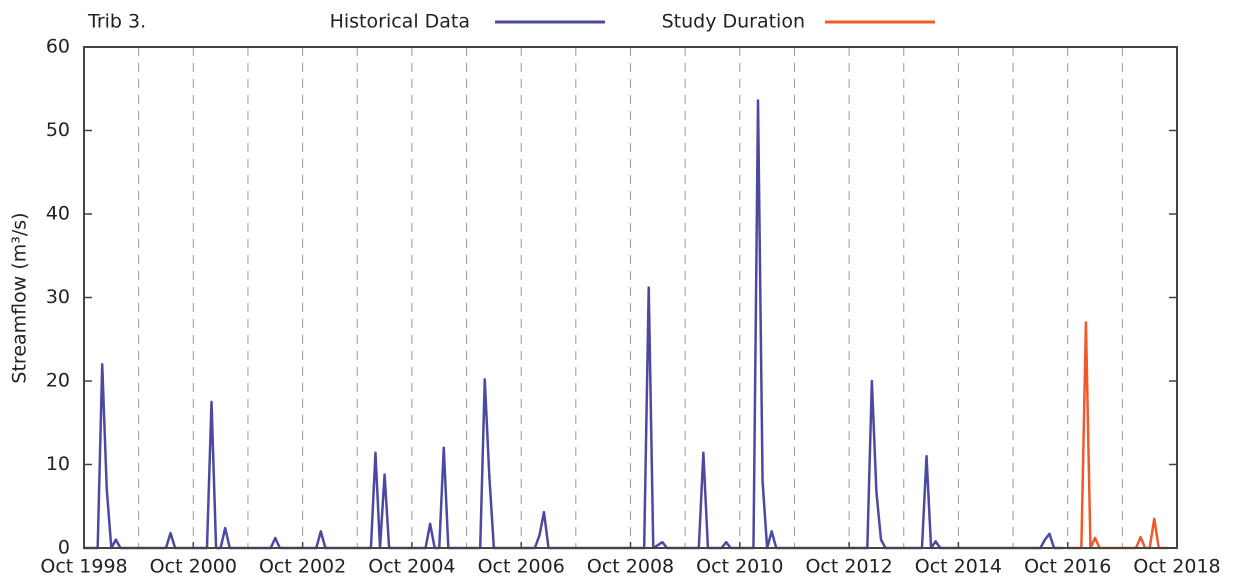  What do you see at coordinates (848, 567) in the screenshot?
I see `x-tick-label: Oct 2012` at bounding box center [848, 567].